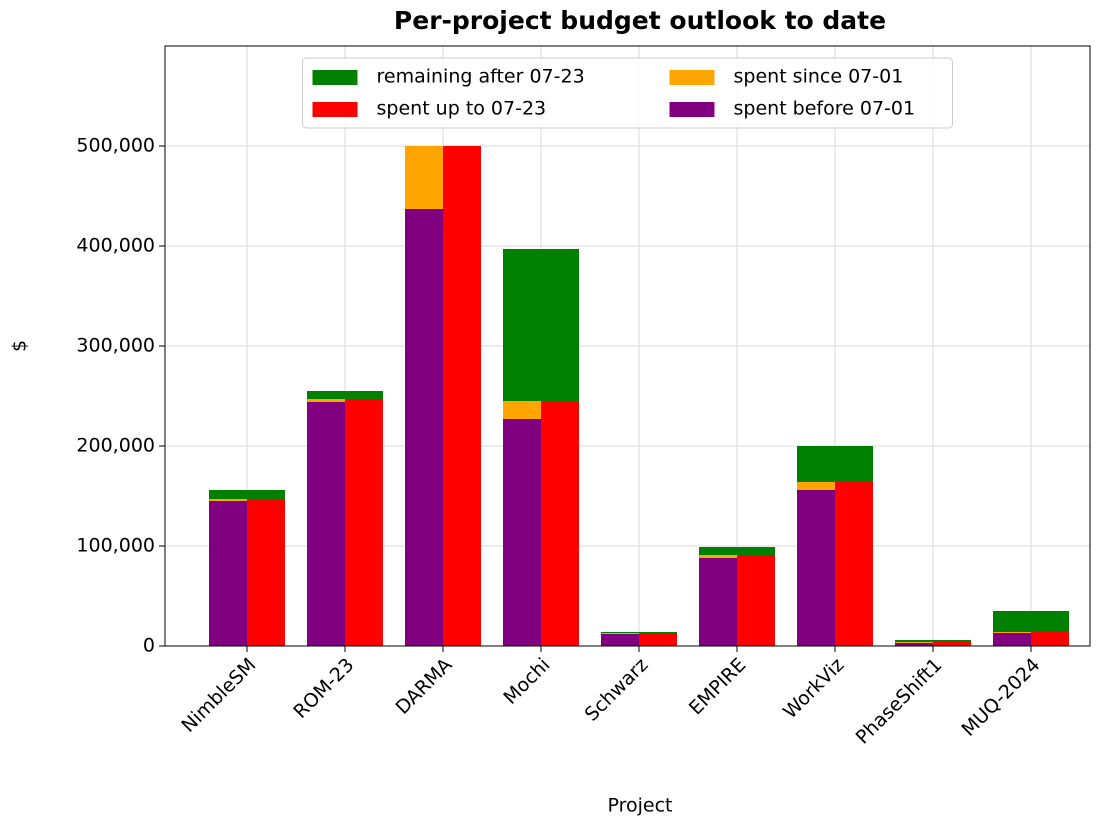  Describe the element at coordinates (813, 688) in the screenshot. I see `x-tick-label: WorkViz` at that location.